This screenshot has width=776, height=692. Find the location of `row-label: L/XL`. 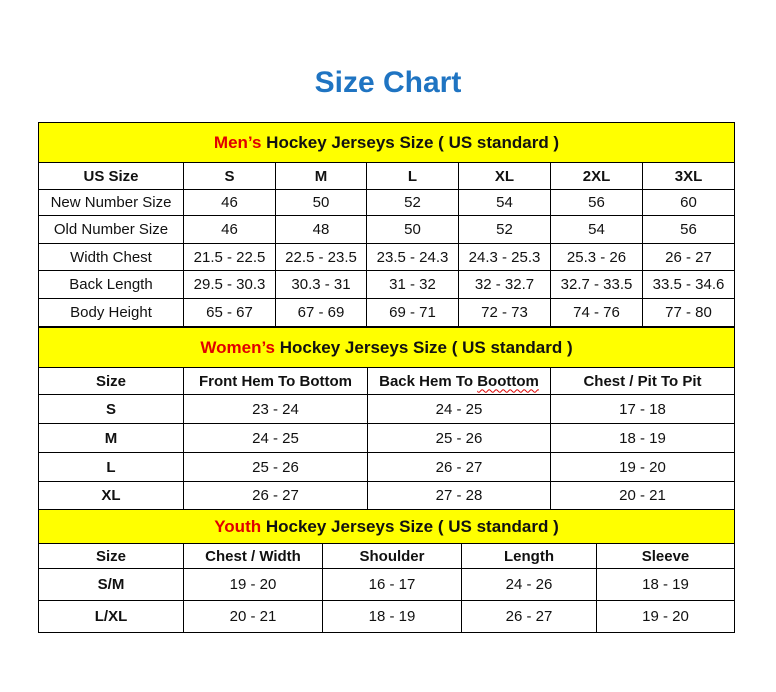

row-label: L/XL is located at coordinates (111, 616).